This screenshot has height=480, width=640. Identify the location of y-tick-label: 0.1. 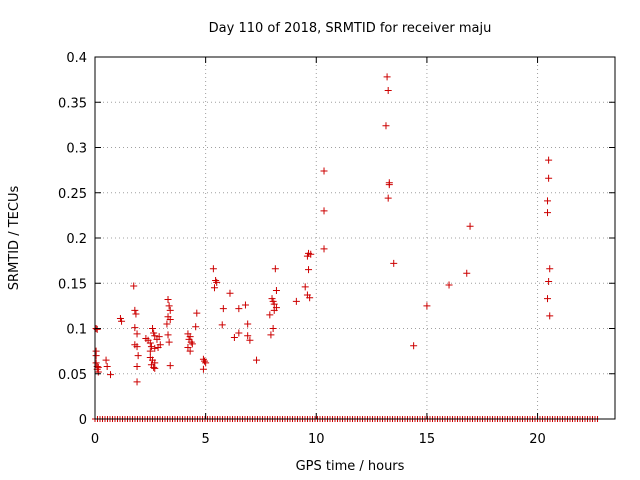
(76, 330).